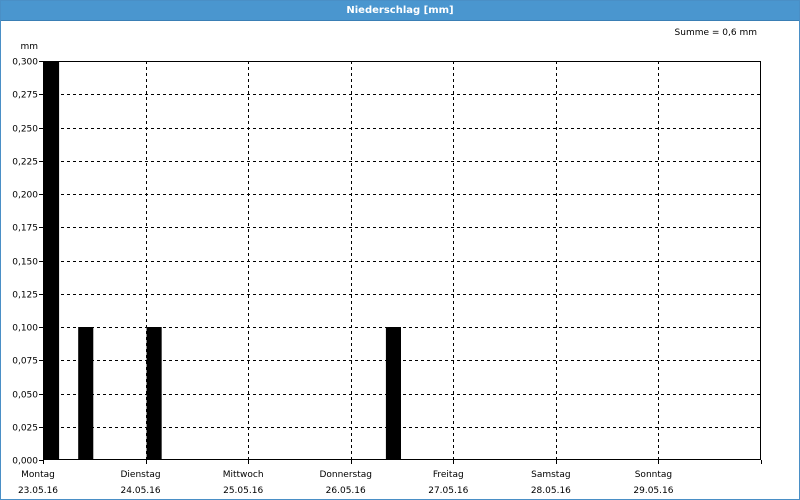  Describe the element at coordinates (448, 491) in the screenshot. I see `x-tick-label-date: 27.05.16` at that location.